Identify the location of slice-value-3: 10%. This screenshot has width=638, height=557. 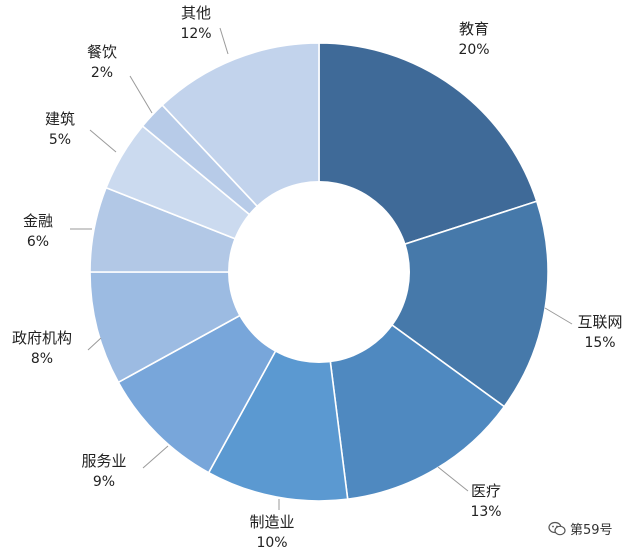
(271, 543).